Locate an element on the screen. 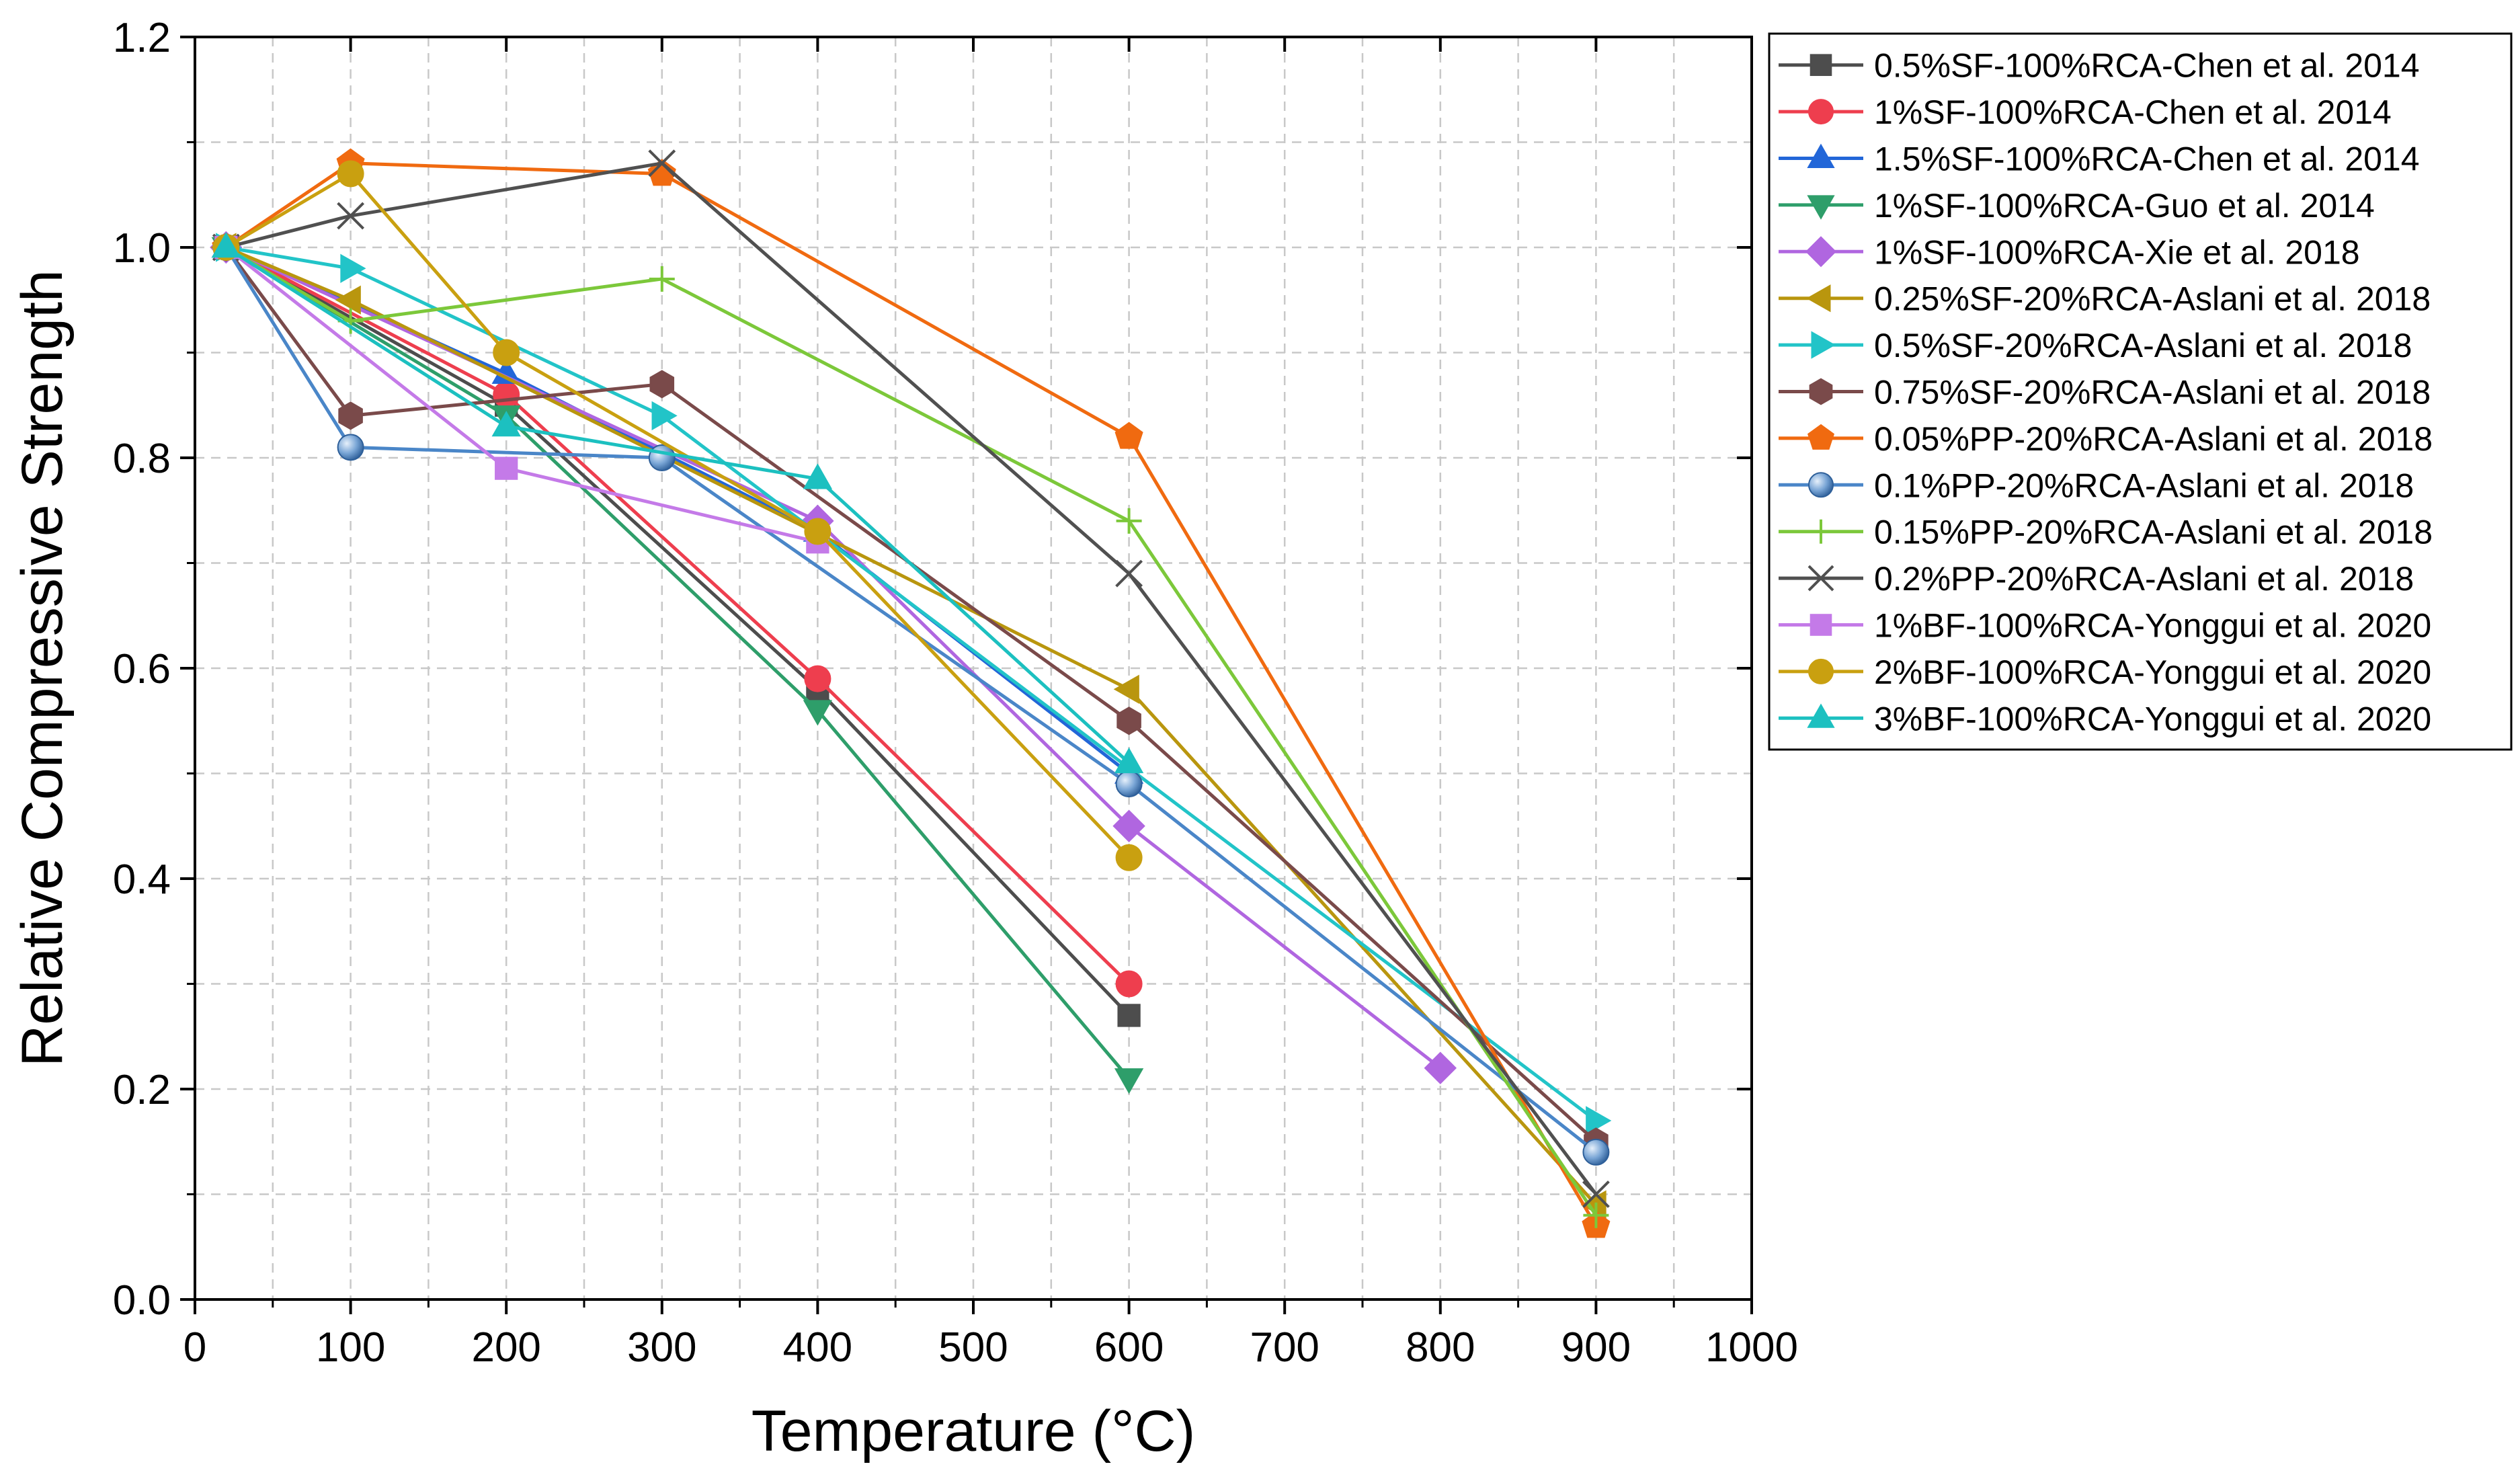 This screenshot has height=1483, width=2520. x-tick-label: 0 is located at coordinates (195, 1347).